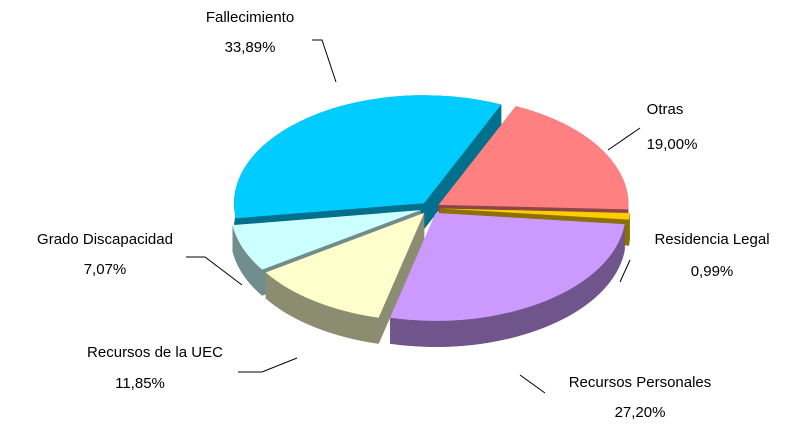  What do you see at coordinates (672, 144) in the screenshot?
I see `value-label: 19,00%` at bounding box center [672, 144].